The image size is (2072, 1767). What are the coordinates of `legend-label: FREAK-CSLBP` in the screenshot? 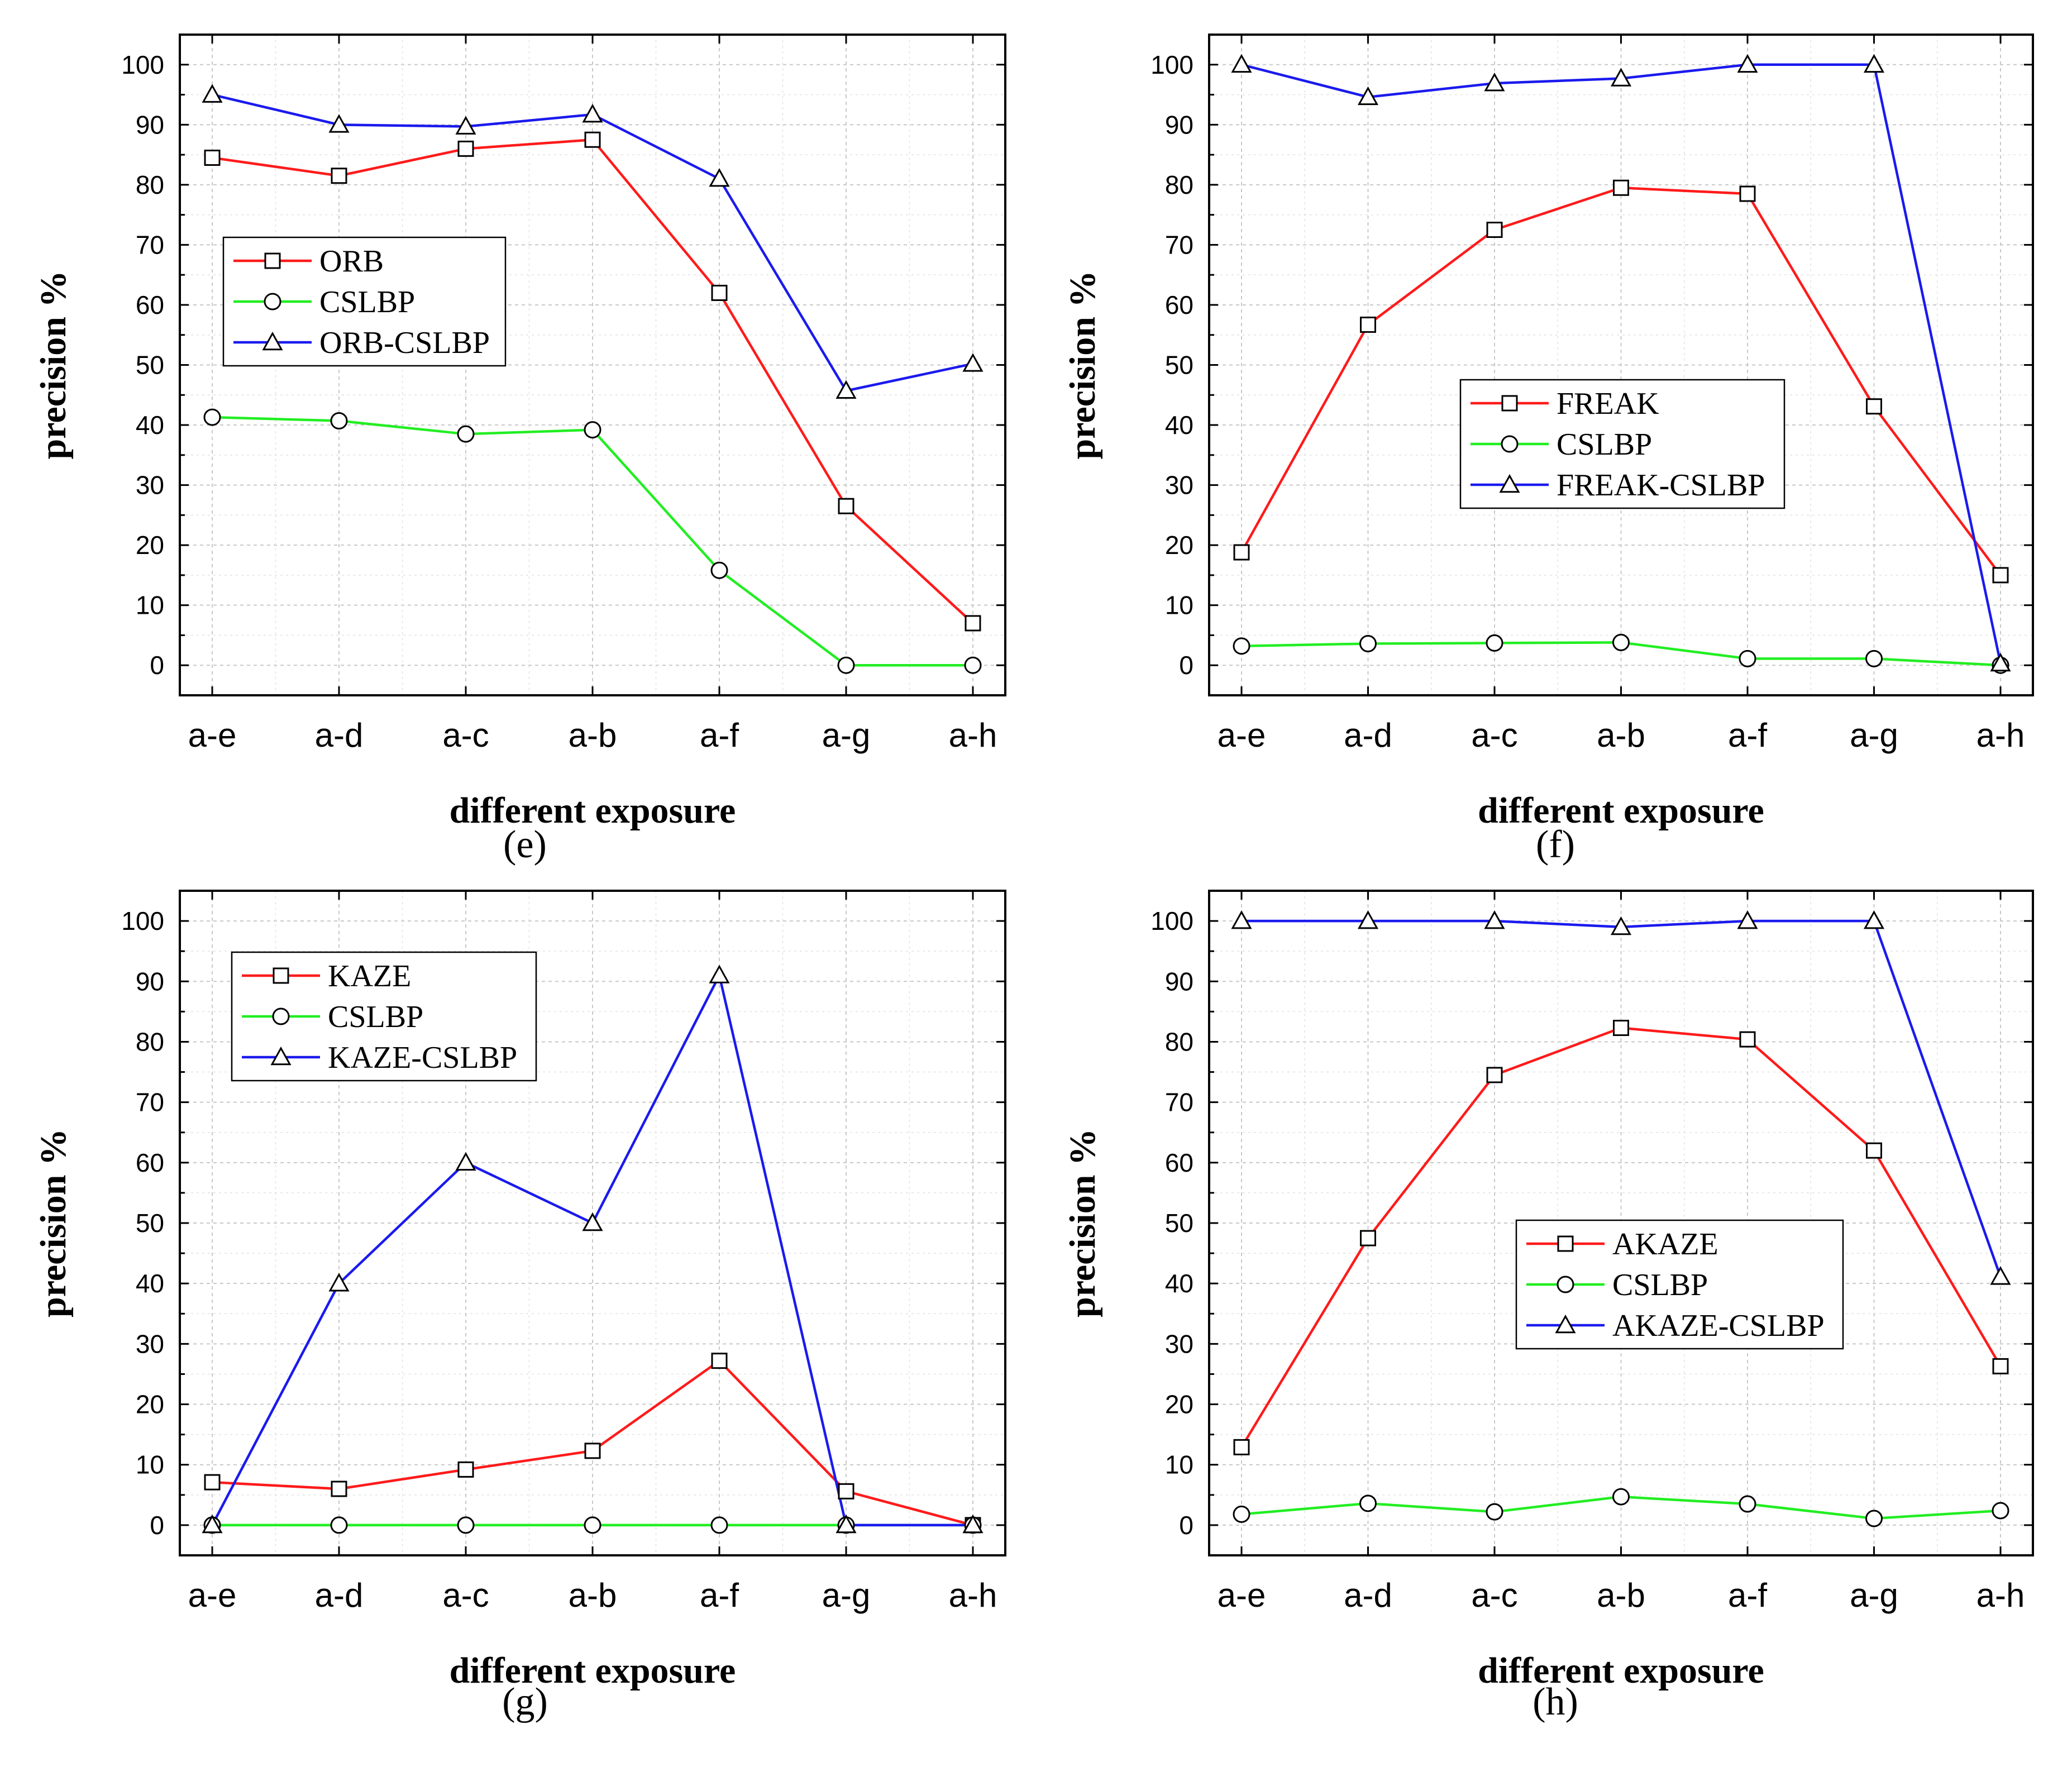 It's located at (1661, 485).